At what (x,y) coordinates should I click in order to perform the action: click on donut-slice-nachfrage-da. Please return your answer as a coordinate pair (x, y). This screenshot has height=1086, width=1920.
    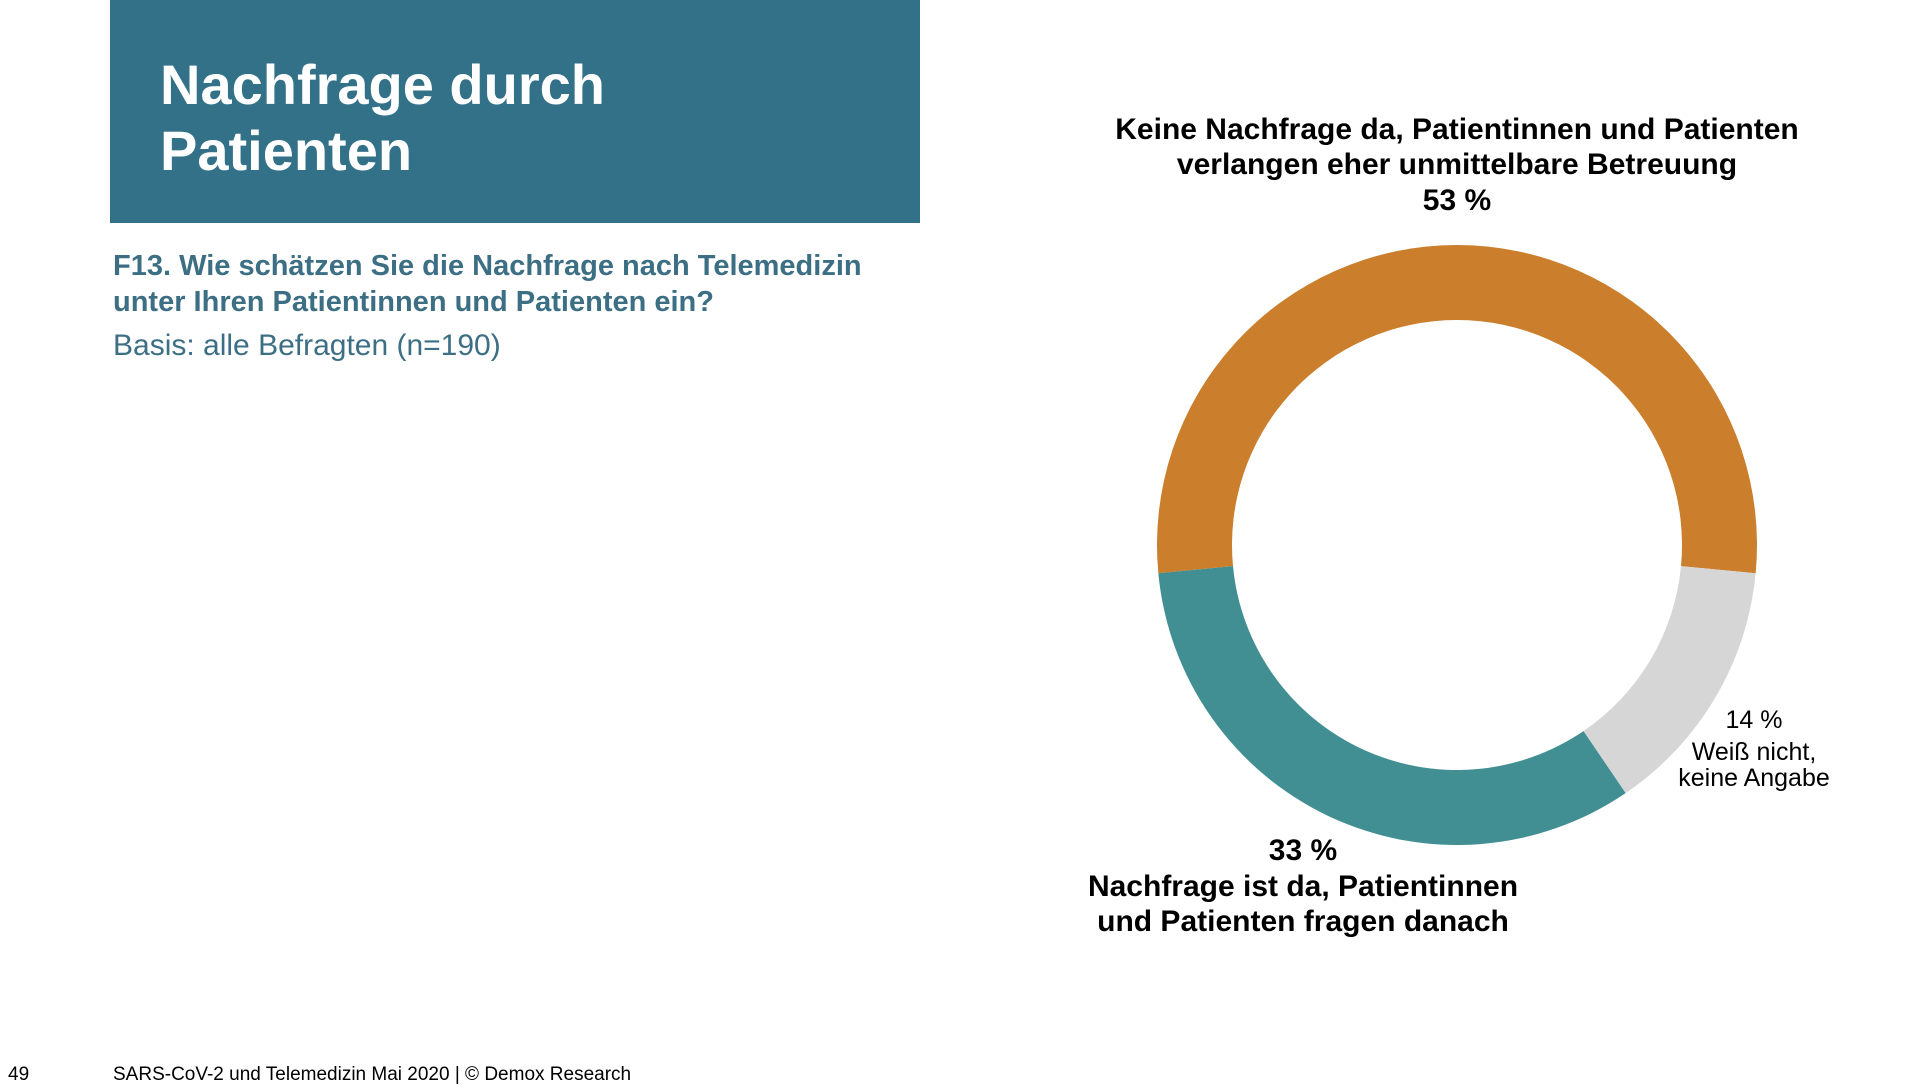
    Looking at the image, I should click on (1392, 705).